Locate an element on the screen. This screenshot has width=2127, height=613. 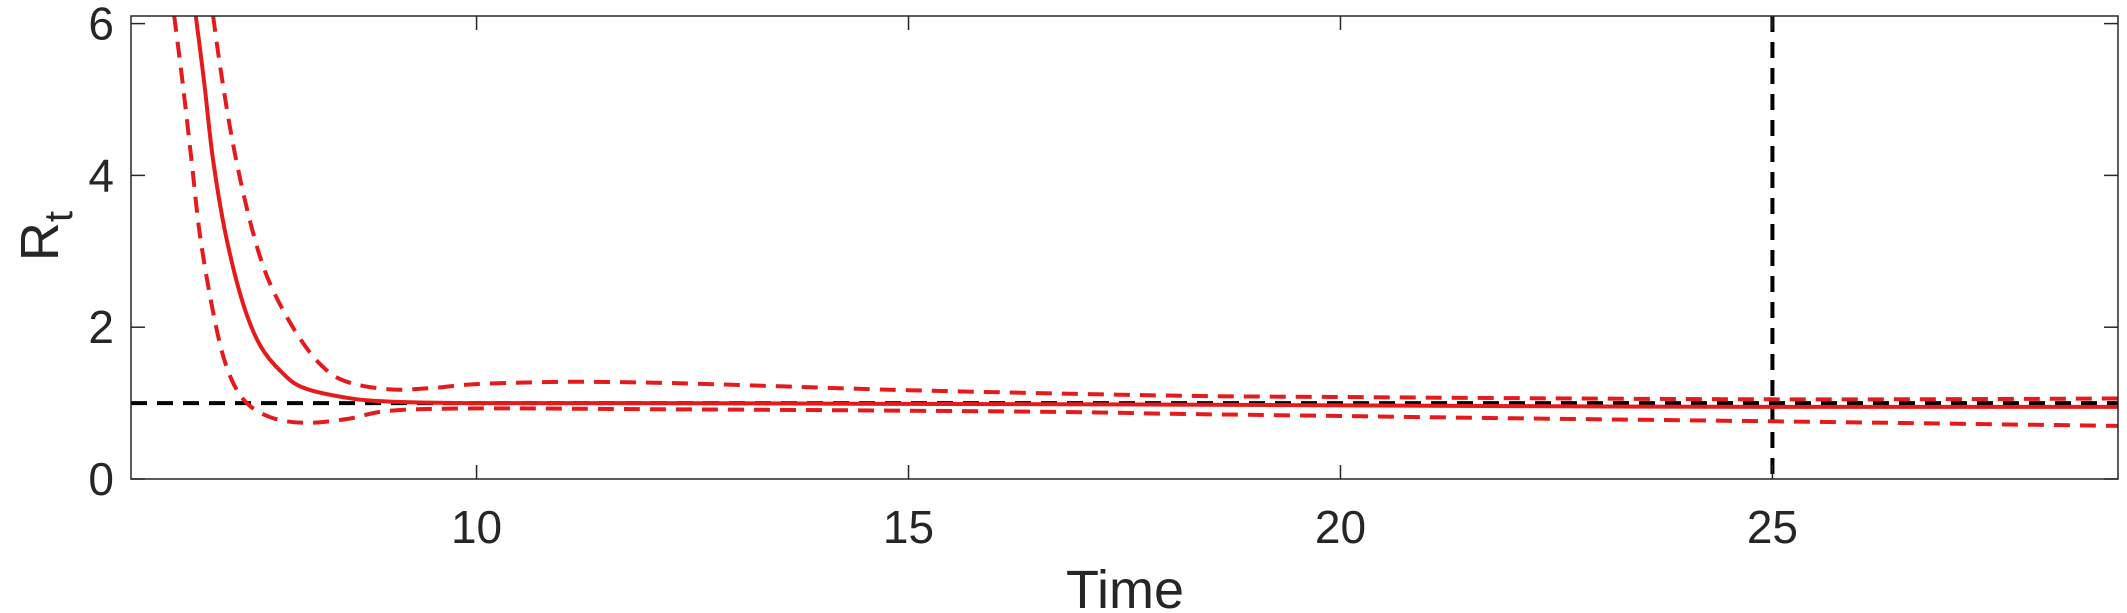
y-tick-label: 6 is located at coordinates (101, 25).